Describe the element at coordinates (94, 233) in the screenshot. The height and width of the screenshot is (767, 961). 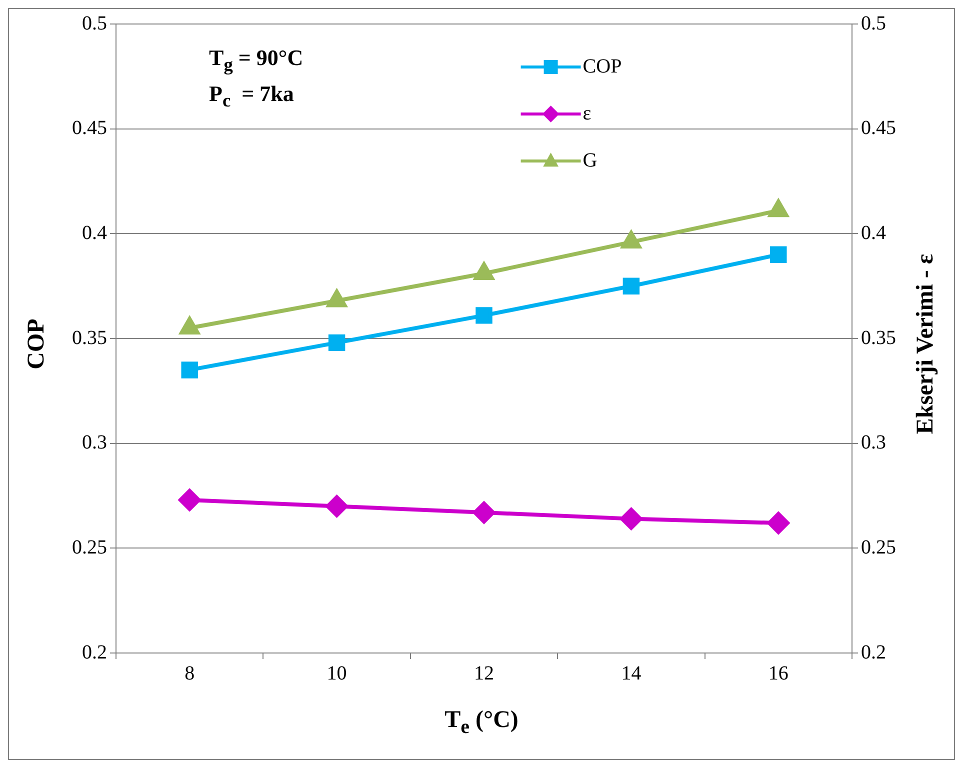
I see `y-tick-label: 0.4` at that location.